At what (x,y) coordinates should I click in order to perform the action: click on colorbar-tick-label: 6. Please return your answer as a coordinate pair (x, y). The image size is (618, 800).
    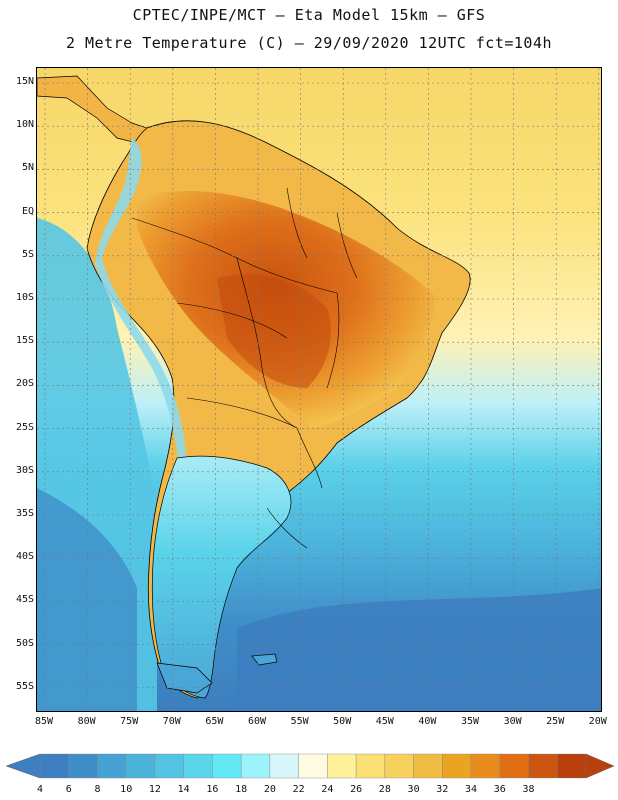
    Looking at the image, I should click on (68, 789).